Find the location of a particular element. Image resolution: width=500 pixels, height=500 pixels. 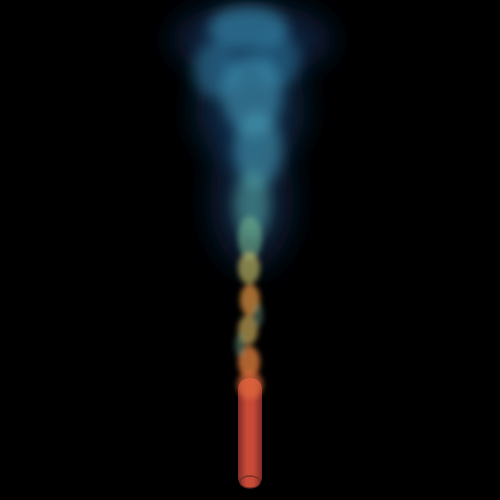

transition-green-side-r is located at coordinates (258, 315).